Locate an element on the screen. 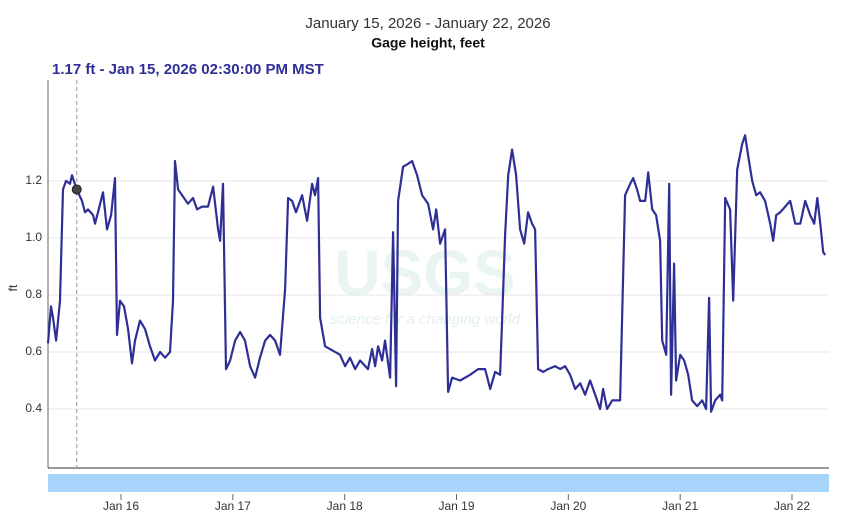  x-tick-label: Jan 17 is located at coordinates (233, 506).